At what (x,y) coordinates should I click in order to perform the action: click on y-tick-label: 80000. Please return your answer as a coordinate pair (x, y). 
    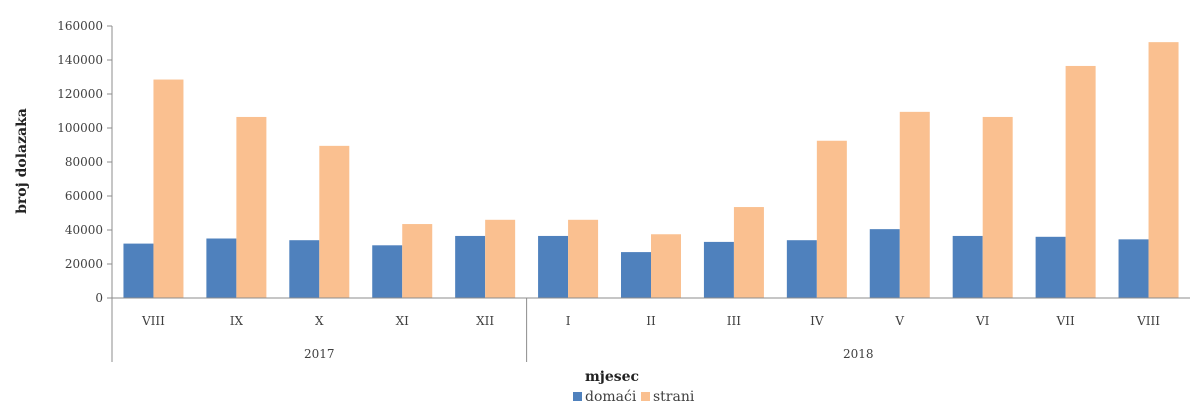
    Looking at the image, I should click on (84, 162).